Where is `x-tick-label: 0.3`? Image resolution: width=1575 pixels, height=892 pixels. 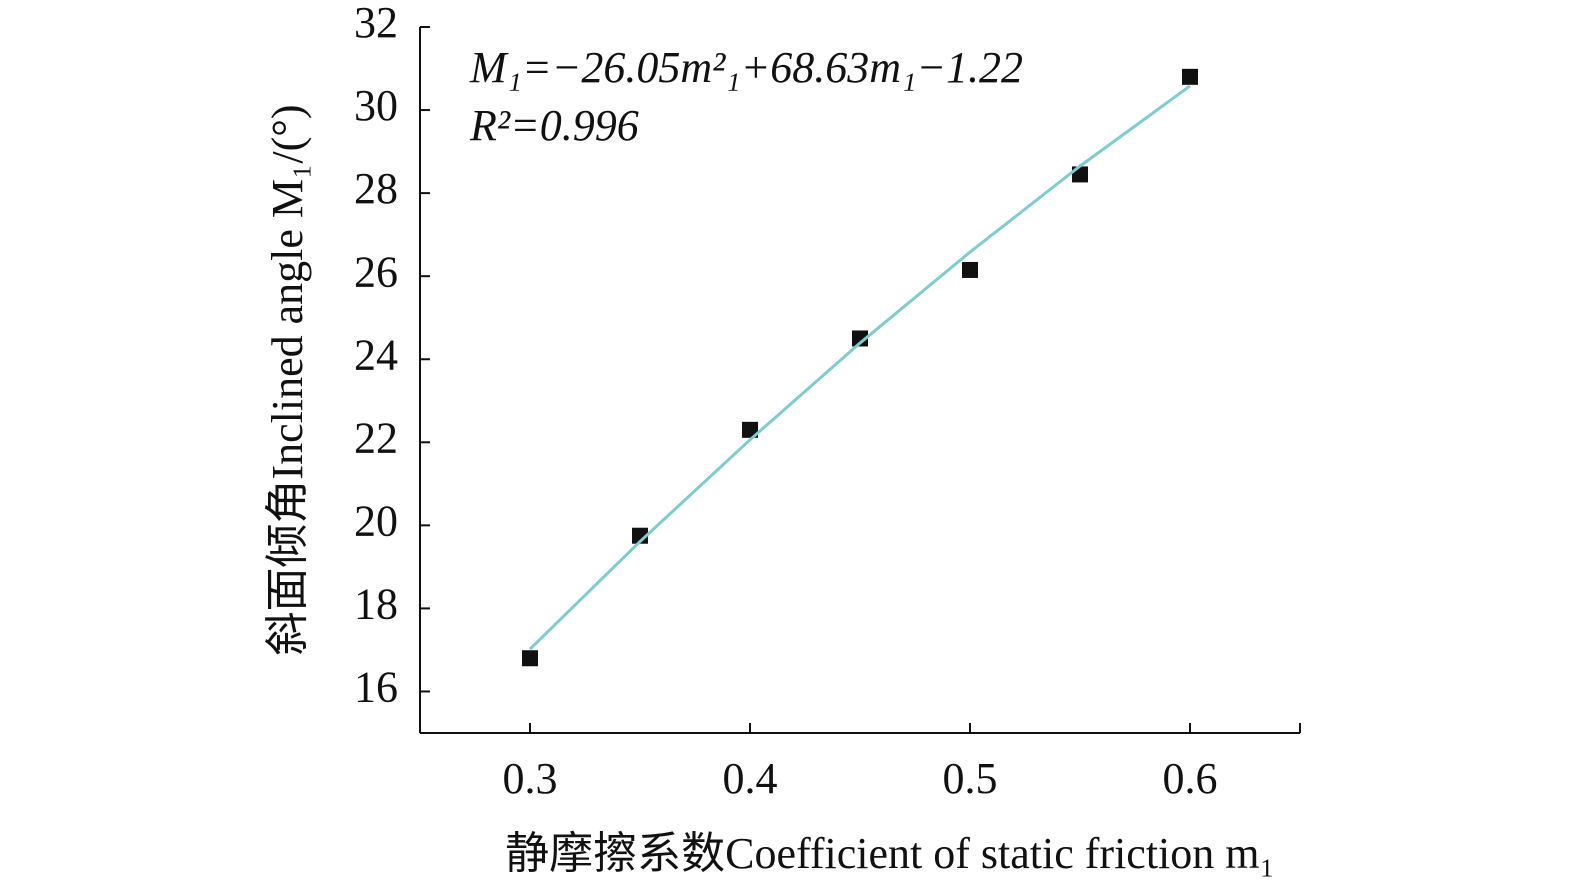 x-tick-label: 0.3 is located at coordinates (530, 778).